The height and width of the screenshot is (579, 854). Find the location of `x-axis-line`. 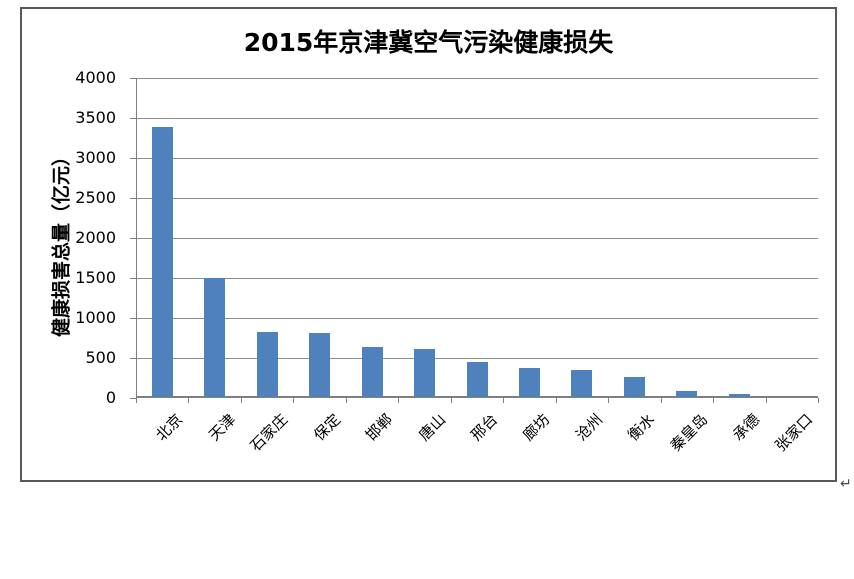

x-axis-line is located at coordinates (477, 397).